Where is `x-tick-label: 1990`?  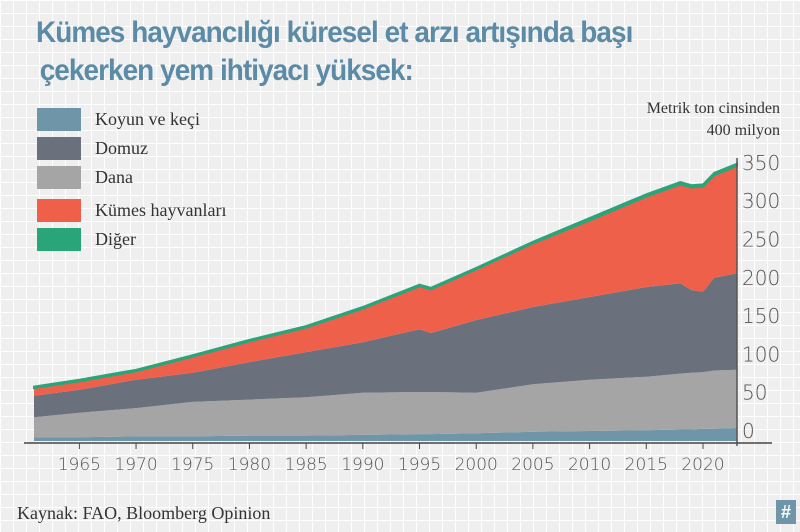
x-tick-label: 1990 is located at coordinates (362, 465).